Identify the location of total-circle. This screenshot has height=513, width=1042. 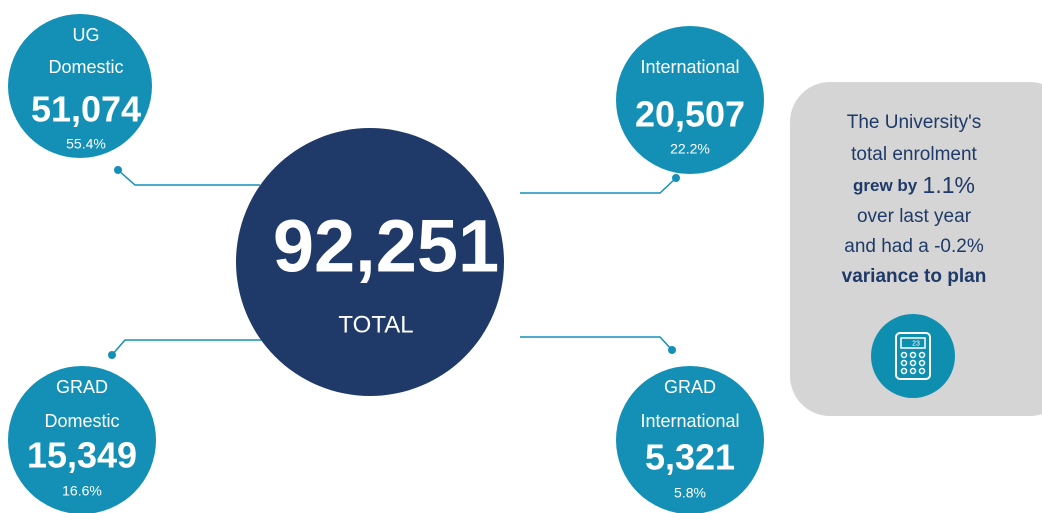
(370, 262).